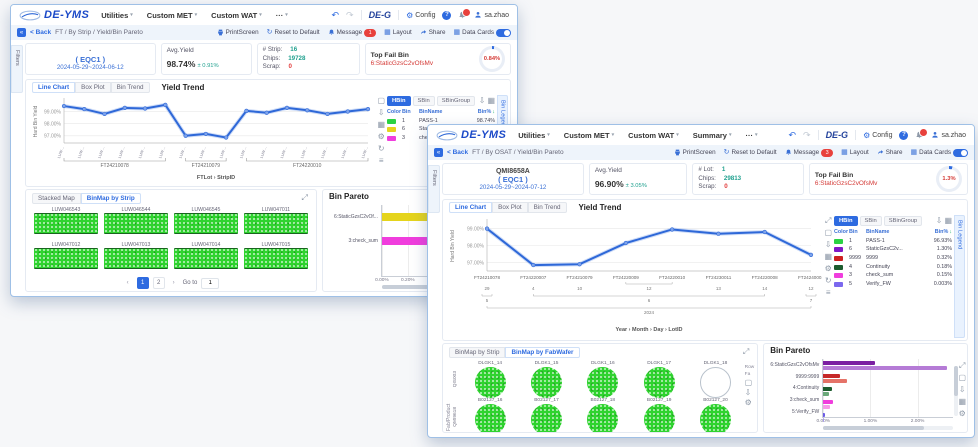 This screenshot has width=978, height=447. I want to click on menu-icon: ≡, so click(828, 292).